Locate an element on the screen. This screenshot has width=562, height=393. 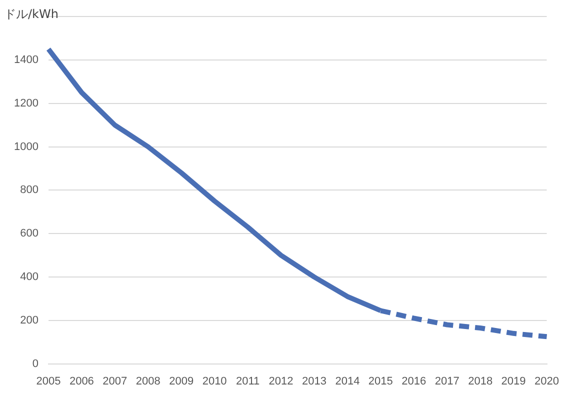
y-tick-label: 400 is located at coordinates (29, 277).